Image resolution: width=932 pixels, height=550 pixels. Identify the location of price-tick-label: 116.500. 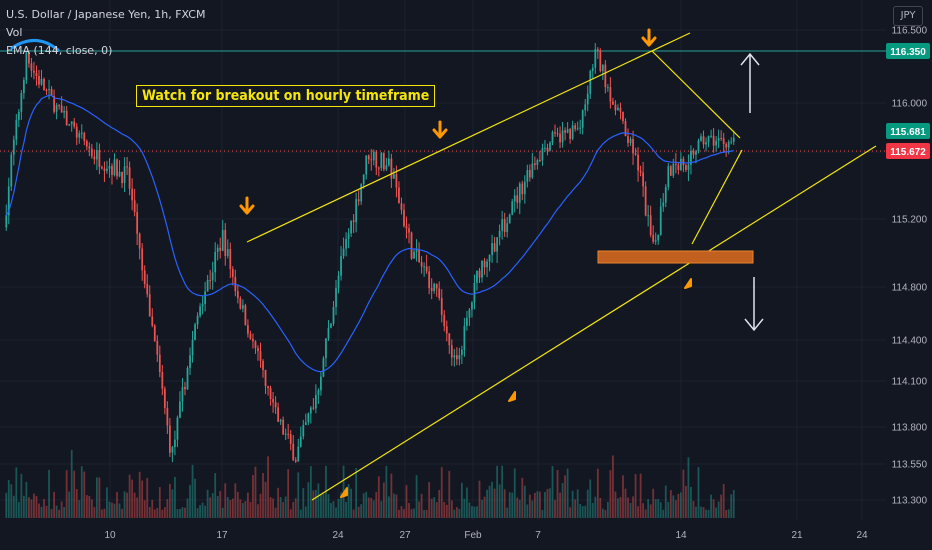
(910, 31).